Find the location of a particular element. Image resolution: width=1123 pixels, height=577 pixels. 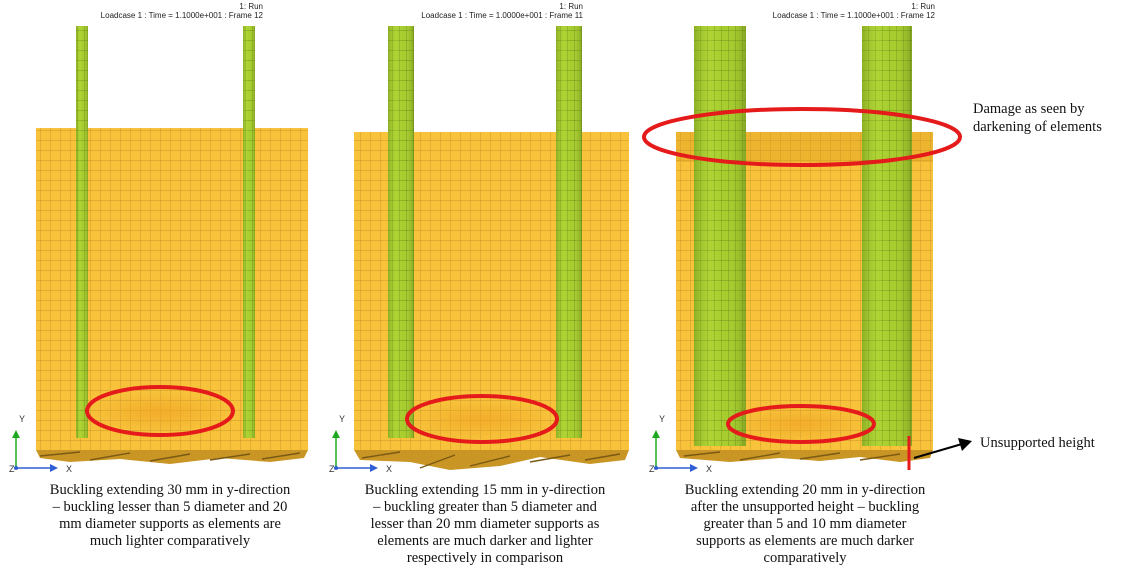

panel-1-caption-line: Buckling extending 30 mm in y-direction is located at coordinates (170, 490).